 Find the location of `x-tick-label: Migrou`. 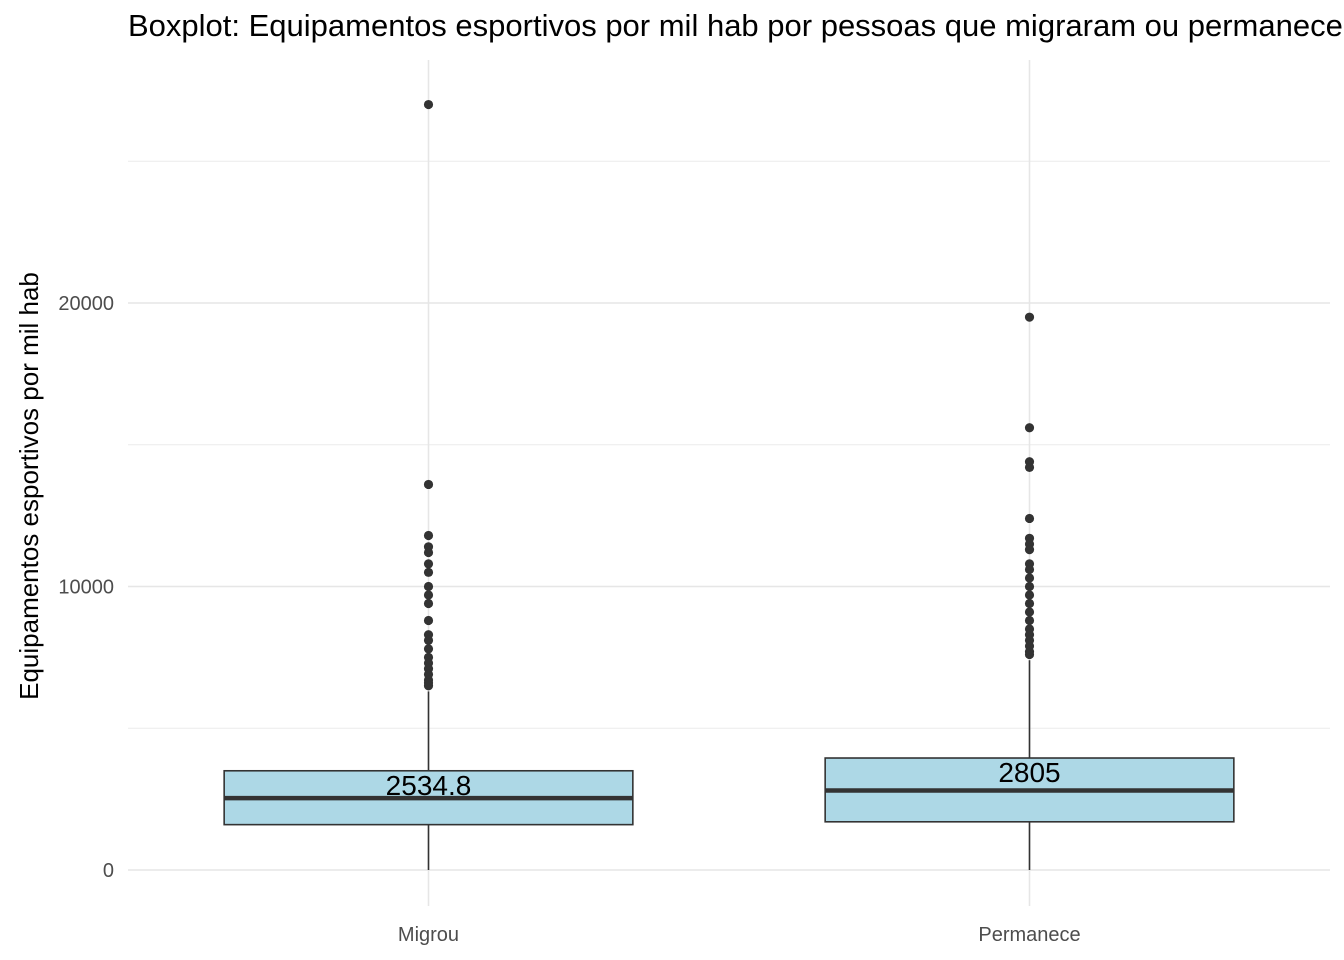

x-tick-label: Migrou is located at coordinates (428, 935).